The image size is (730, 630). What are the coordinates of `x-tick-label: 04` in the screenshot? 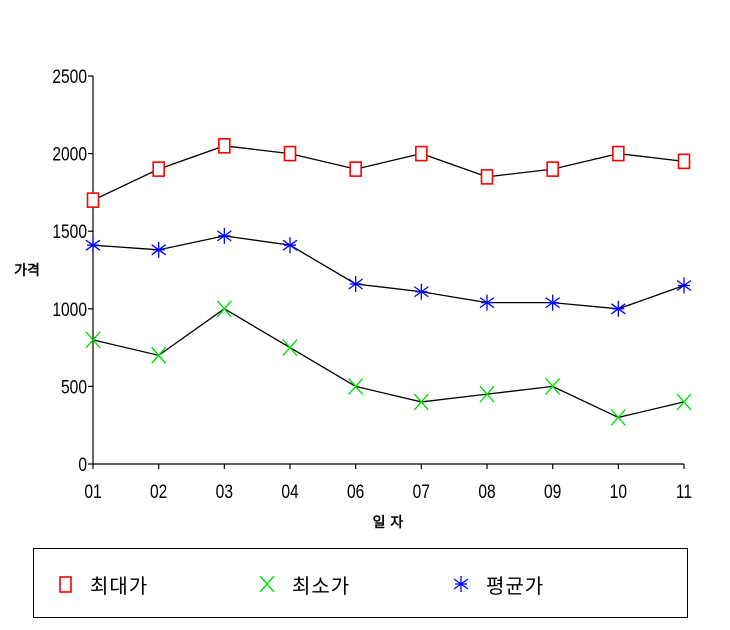 It's located at (290, 492).